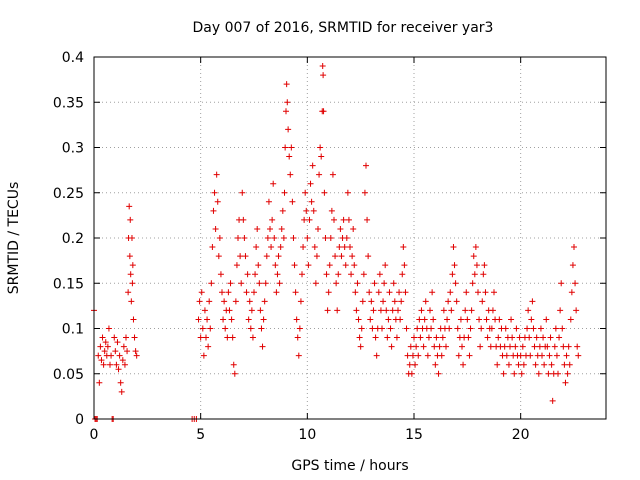  What do you see at coordinates (521, 435) in the screenshot?
I see `x-tick-label: 20` at bounding box center [521, 435].